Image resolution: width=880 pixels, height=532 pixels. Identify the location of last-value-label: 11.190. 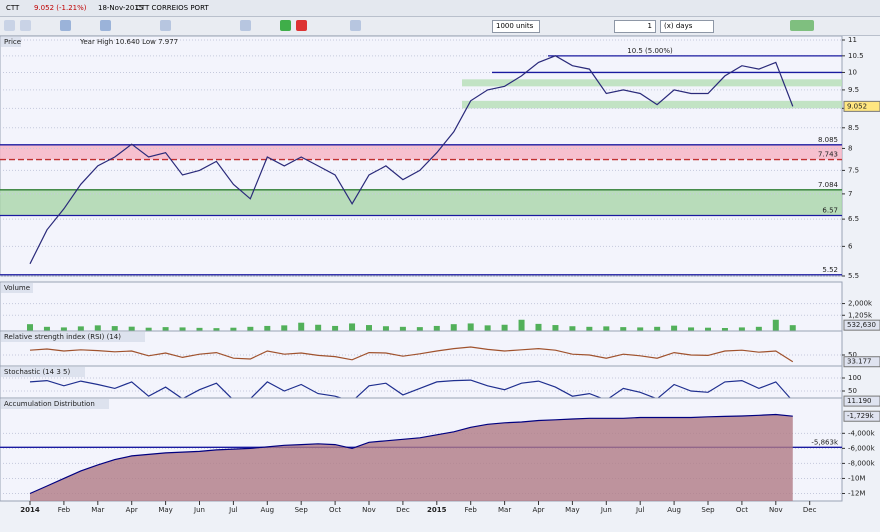
(859, 401).